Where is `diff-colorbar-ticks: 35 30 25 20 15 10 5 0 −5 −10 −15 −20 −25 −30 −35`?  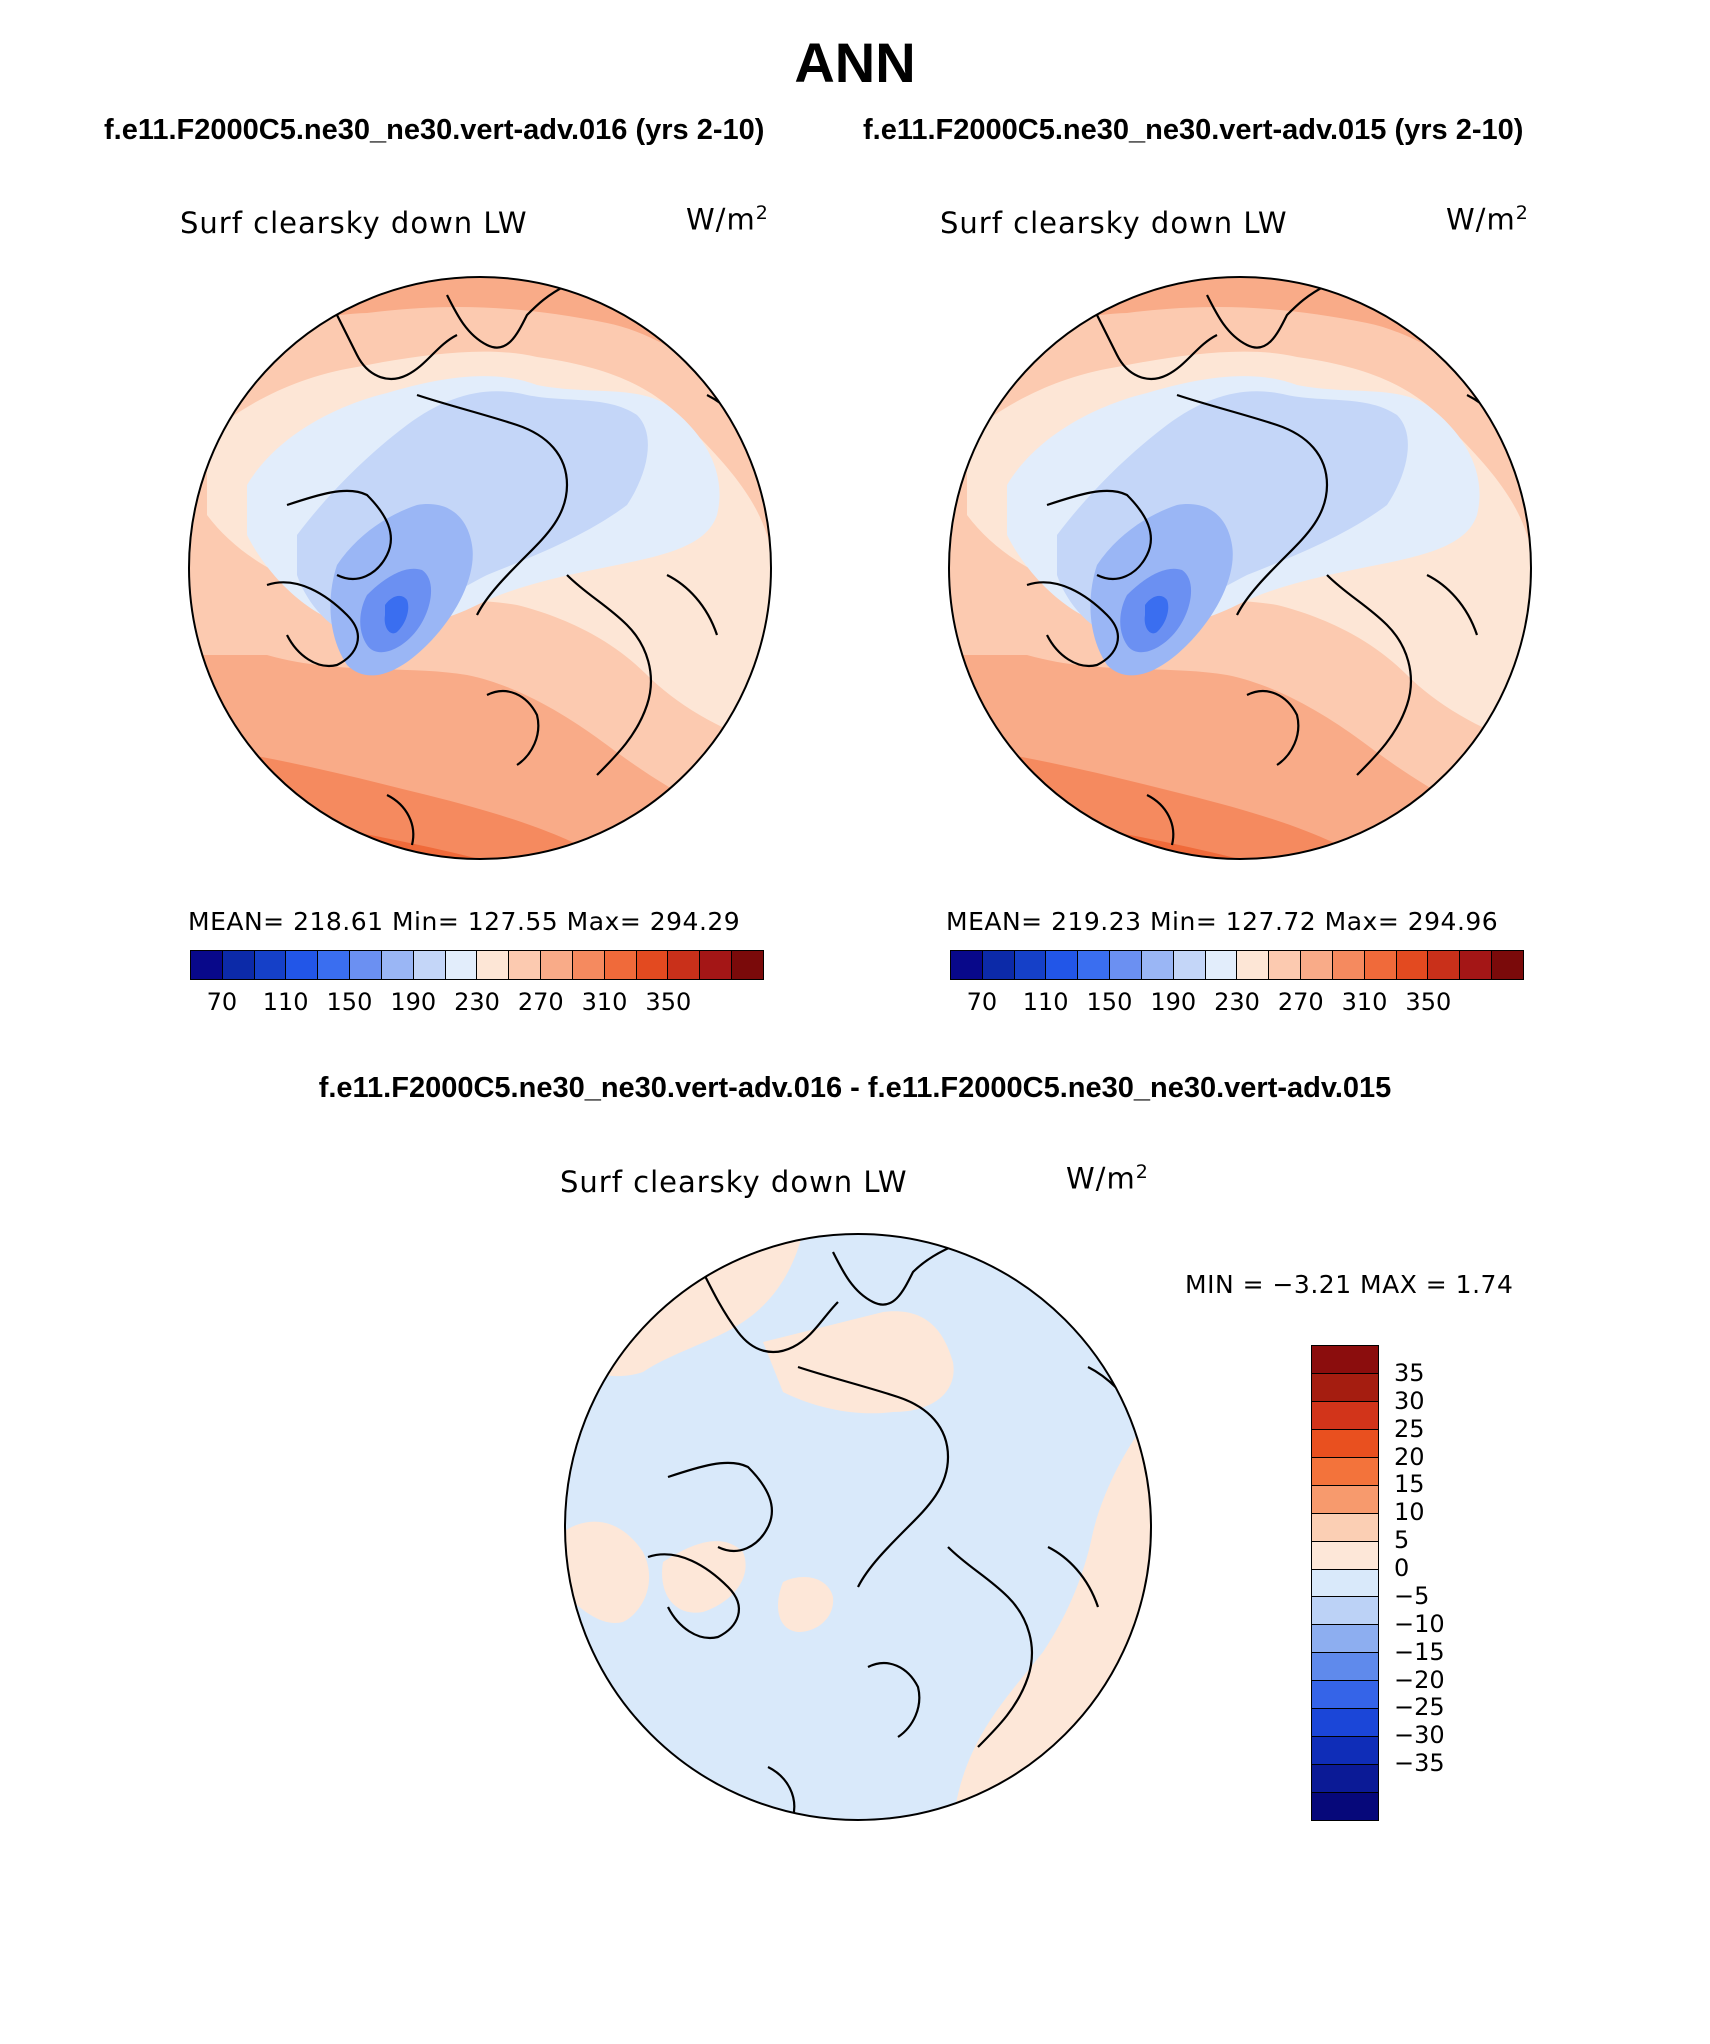
diff-colorbar-ticks: 35 30 25 20 15 10 5 0 −5 −10 −15 −20 −25 −30 −35 is located at coordinates (1434, 1582).